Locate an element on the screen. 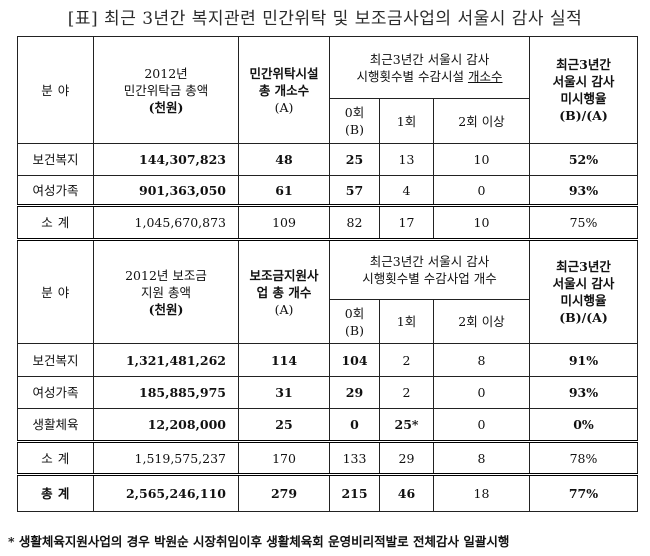  header-audit-underlined: 개소수 is located at coordinates (485, 76).